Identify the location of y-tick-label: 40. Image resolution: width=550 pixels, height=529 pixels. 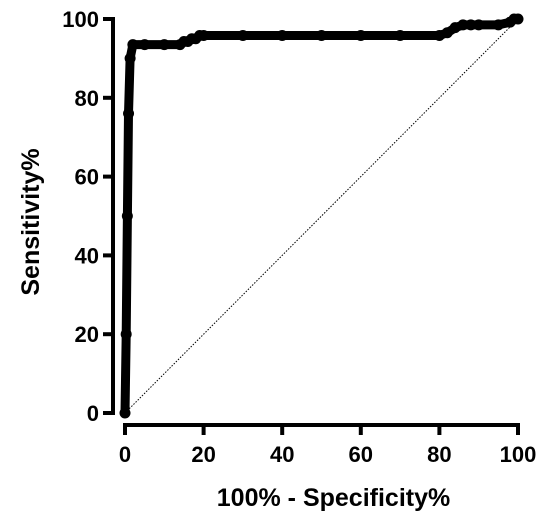
(87, 255).